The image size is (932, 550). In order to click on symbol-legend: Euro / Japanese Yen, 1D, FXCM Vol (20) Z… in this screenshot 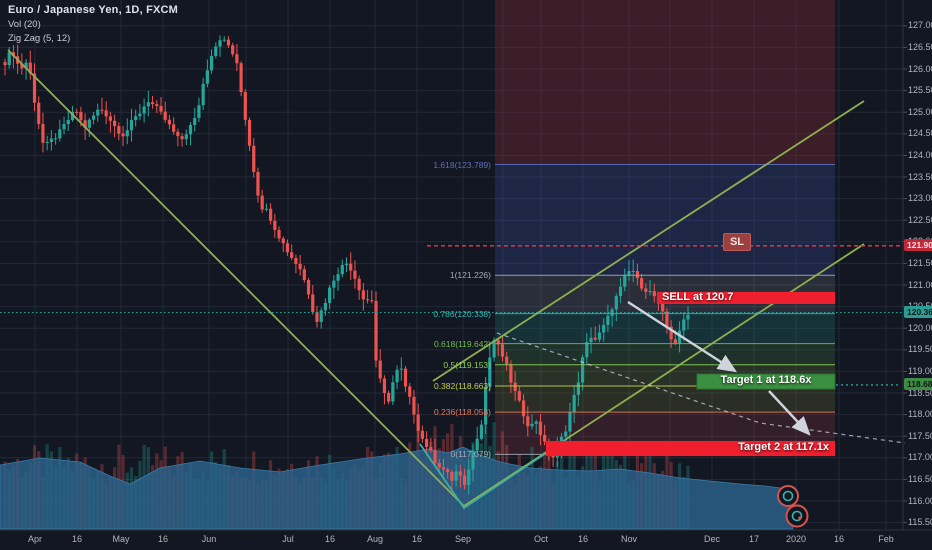, I will do `click(93, 24)`.